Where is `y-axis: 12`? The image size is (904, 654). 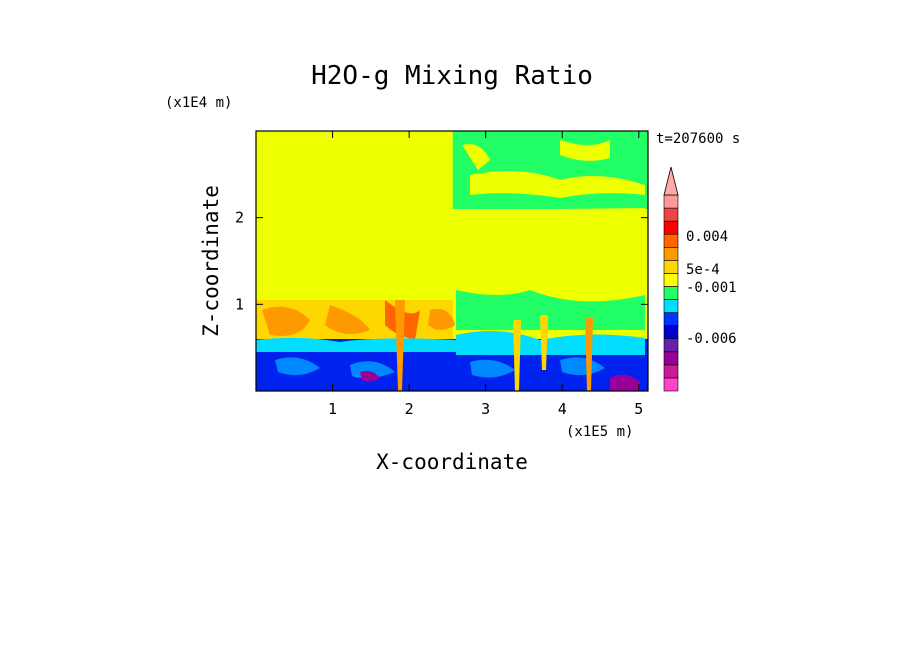
y-axis: 12 is located at coordinates (441, 261).